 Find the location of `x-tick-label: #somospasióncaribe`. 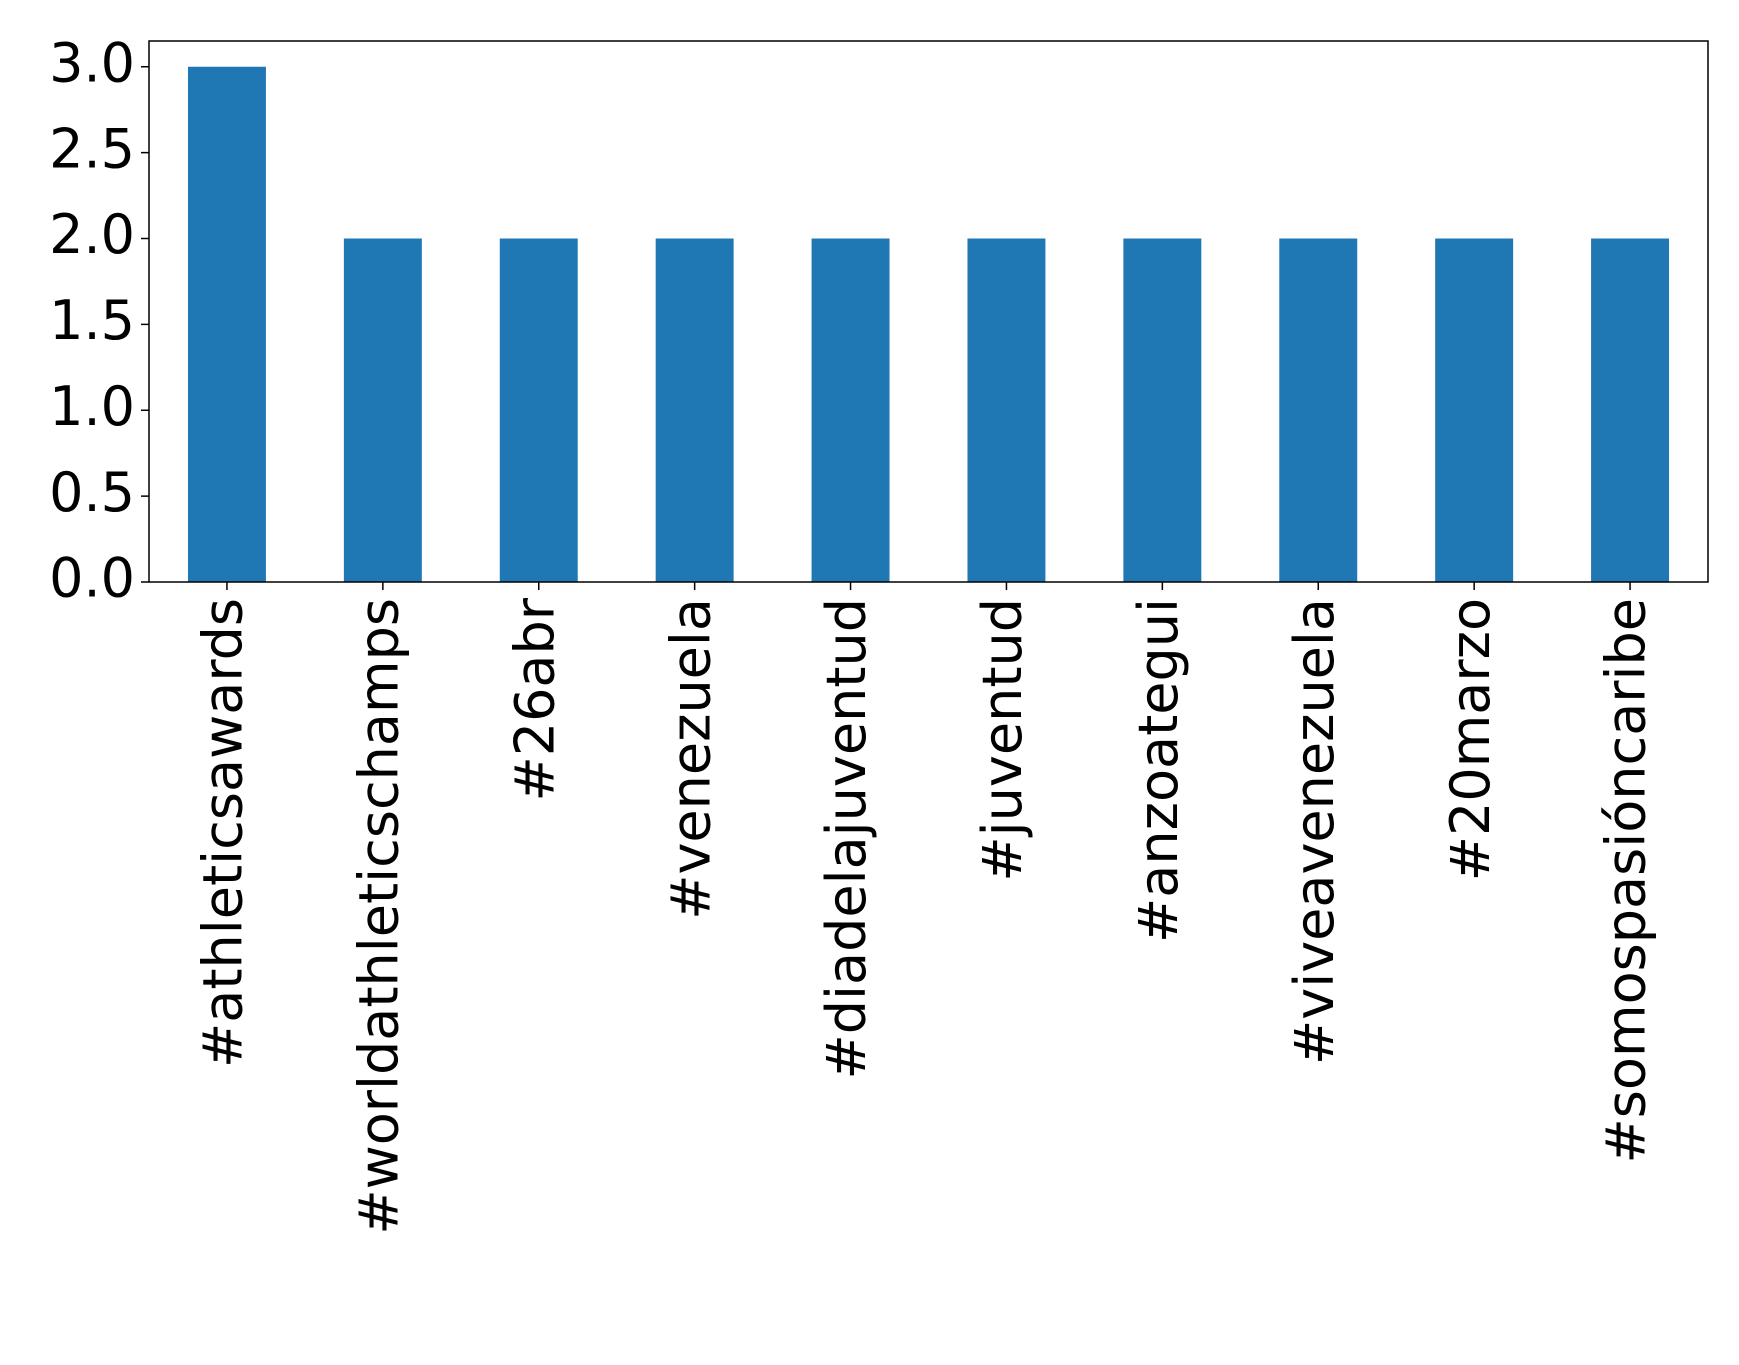

x-tick-label: #somospasióncaribe is located at coordinates (1626, 880).